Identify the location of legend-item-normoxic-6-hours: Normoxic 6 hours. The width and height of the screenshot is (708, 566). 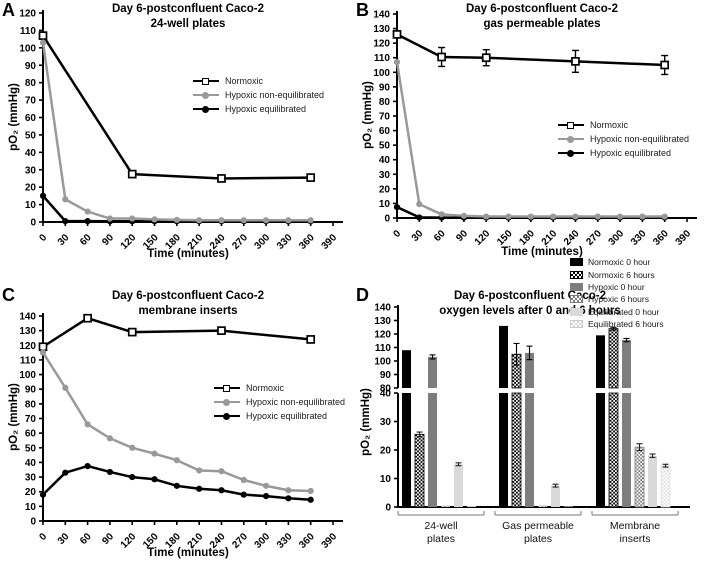
(617, 274).